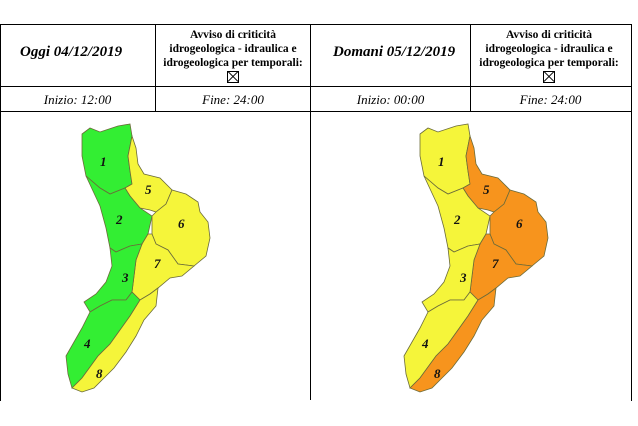 The width and height of the screenshot is (638, 426). Describe the element at coordinates (476, 258) in the screenshot. I see `tomorrow-zone-map: 1 5 2 6 7 3 48` at that location.